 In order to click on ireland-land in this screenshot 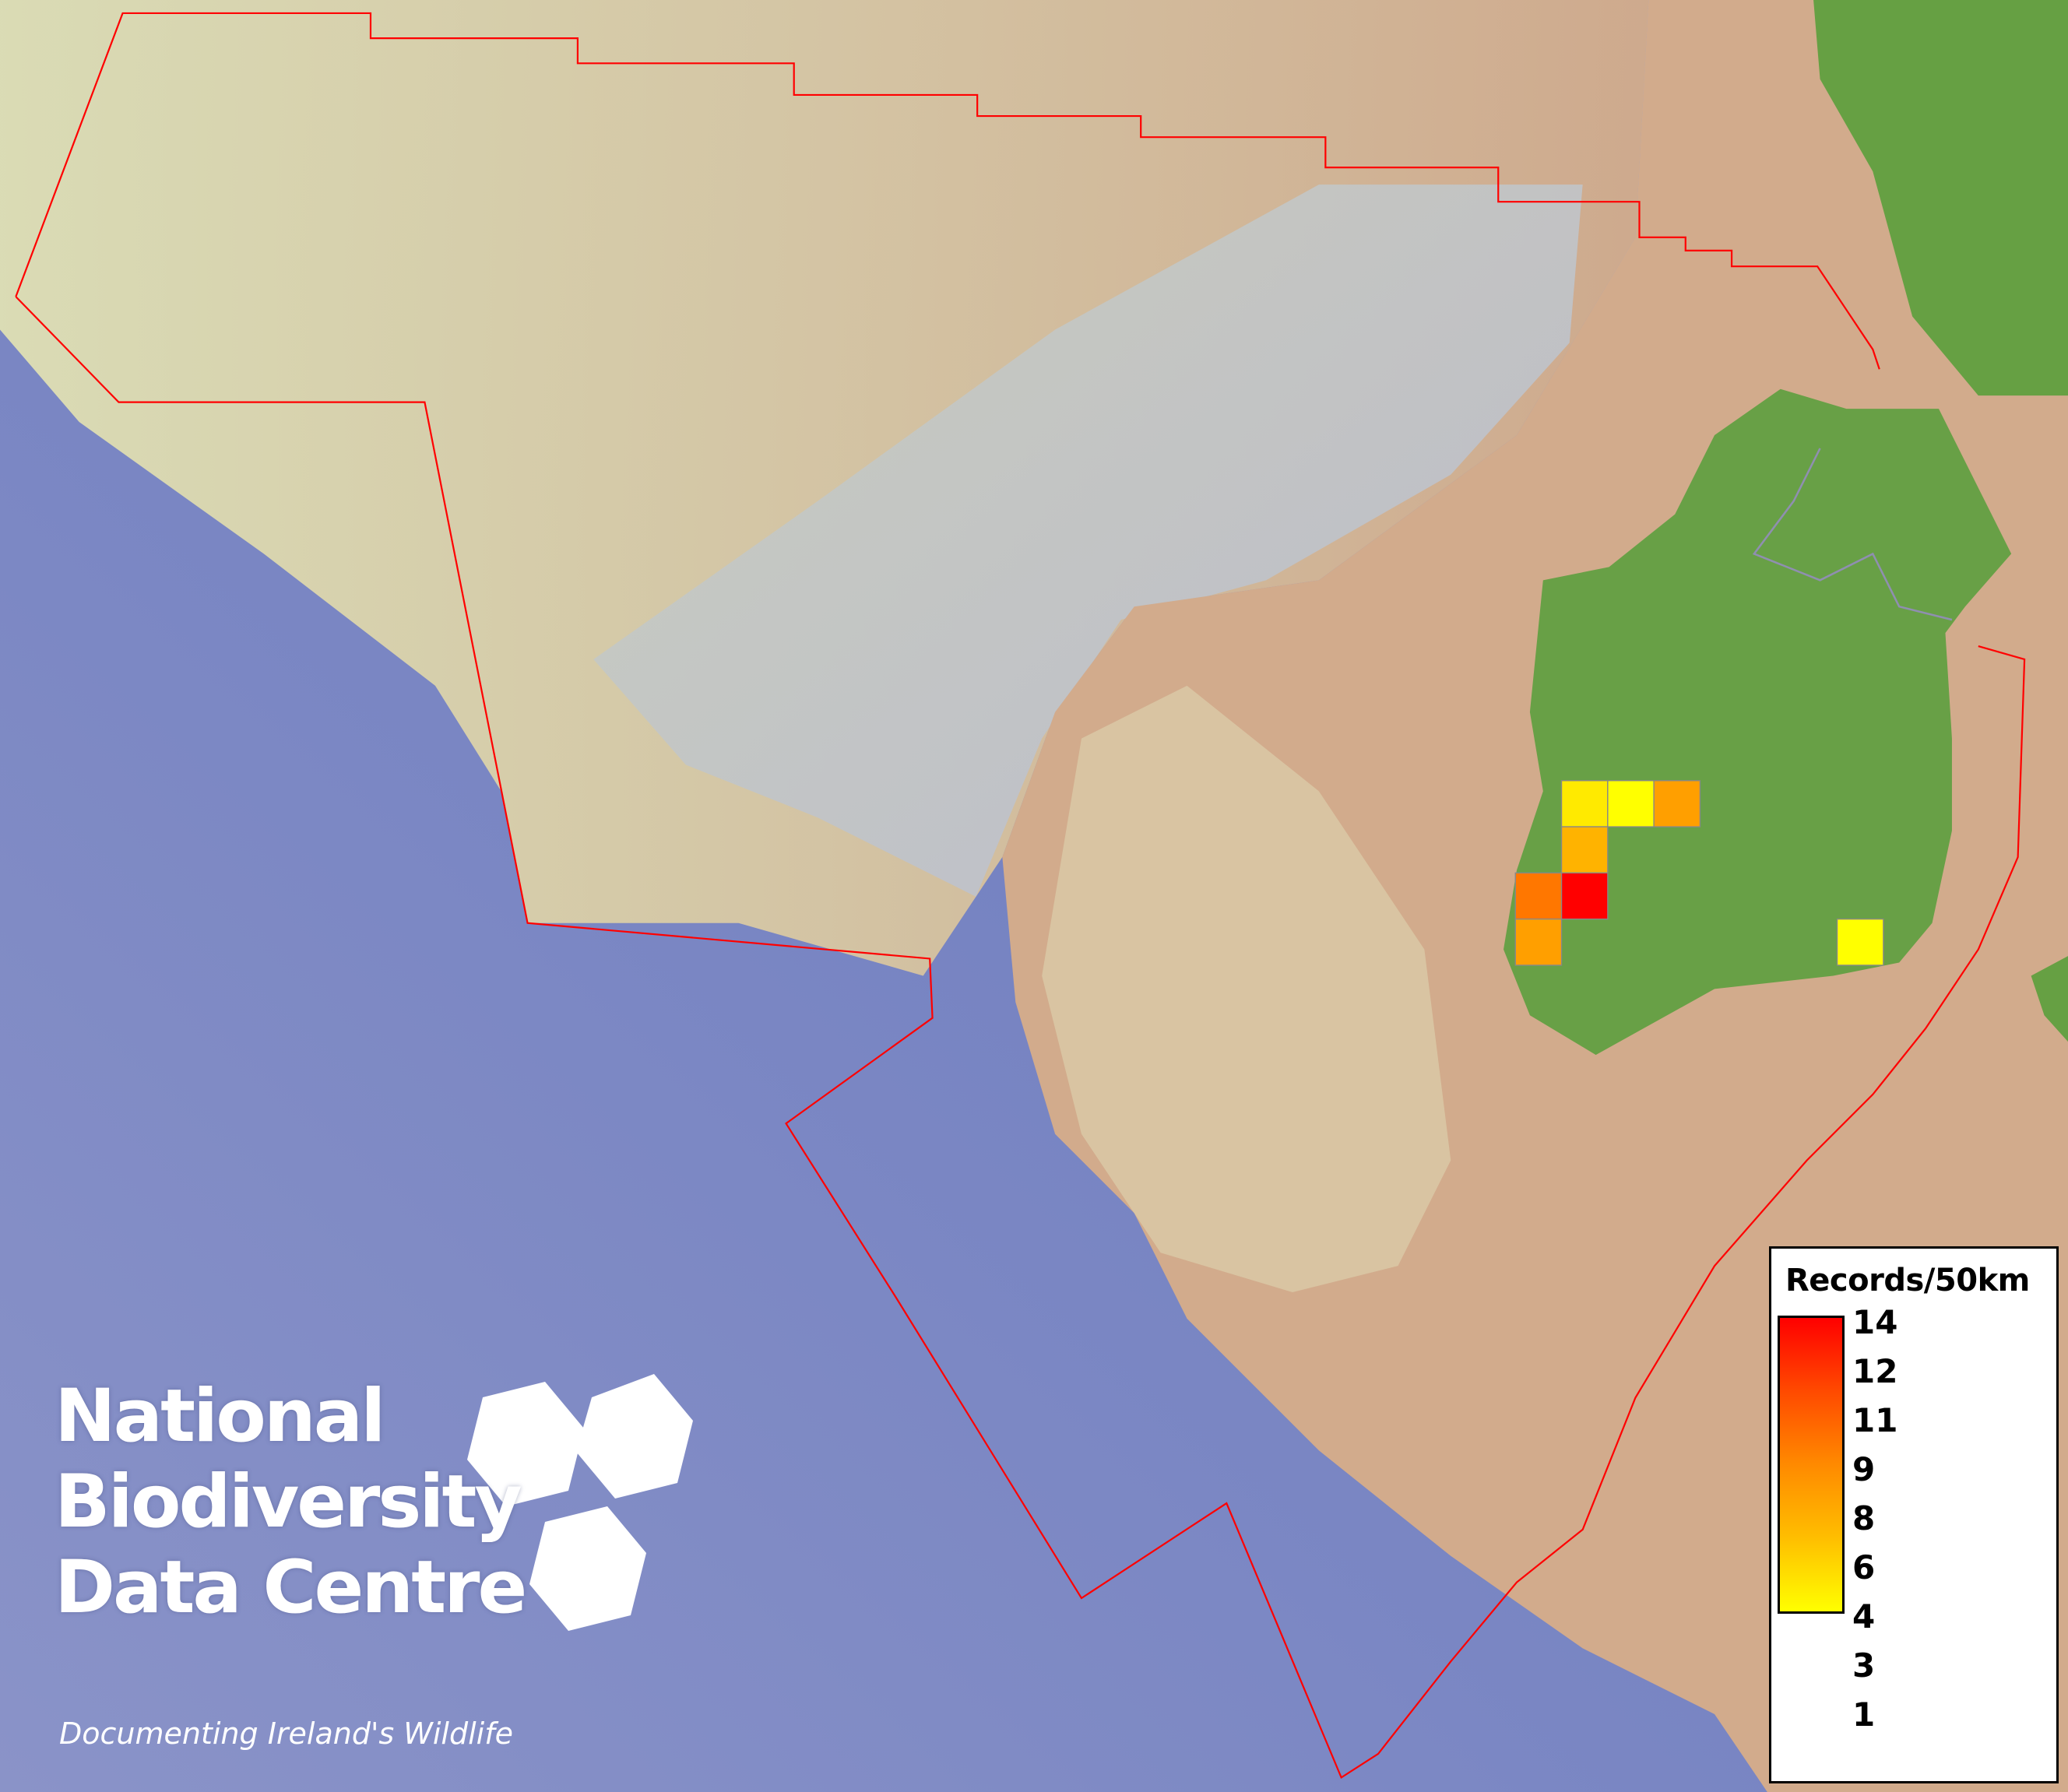, I will do `click(1758, 722)`.